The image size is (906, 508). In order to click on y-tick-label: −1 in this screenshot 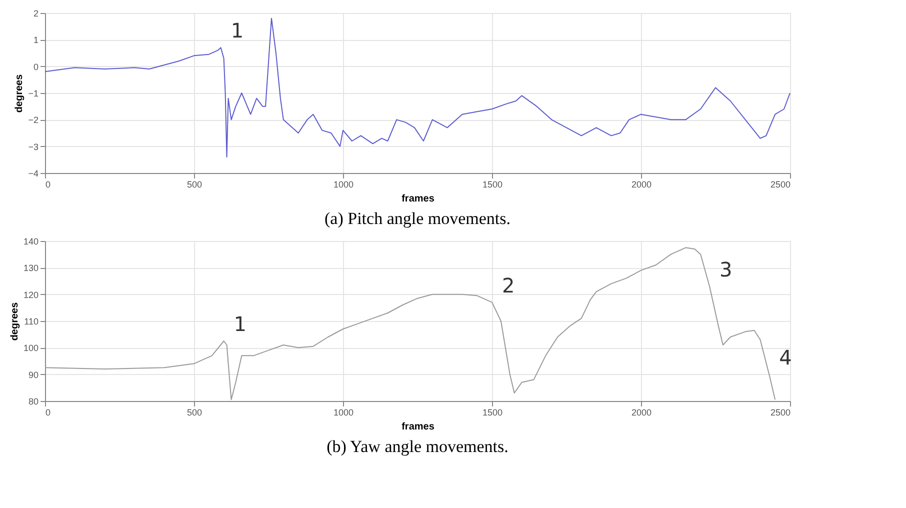, I will do `click(33, 93)`.